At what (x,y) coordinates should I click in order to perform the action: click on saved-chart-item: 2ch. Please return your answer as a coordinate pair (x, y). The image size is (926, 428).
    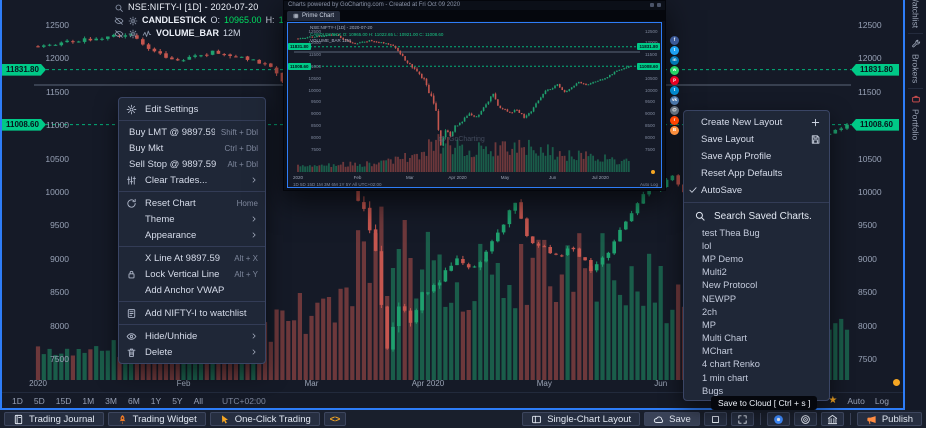
    Looking at the image, I should click on (709, 311).